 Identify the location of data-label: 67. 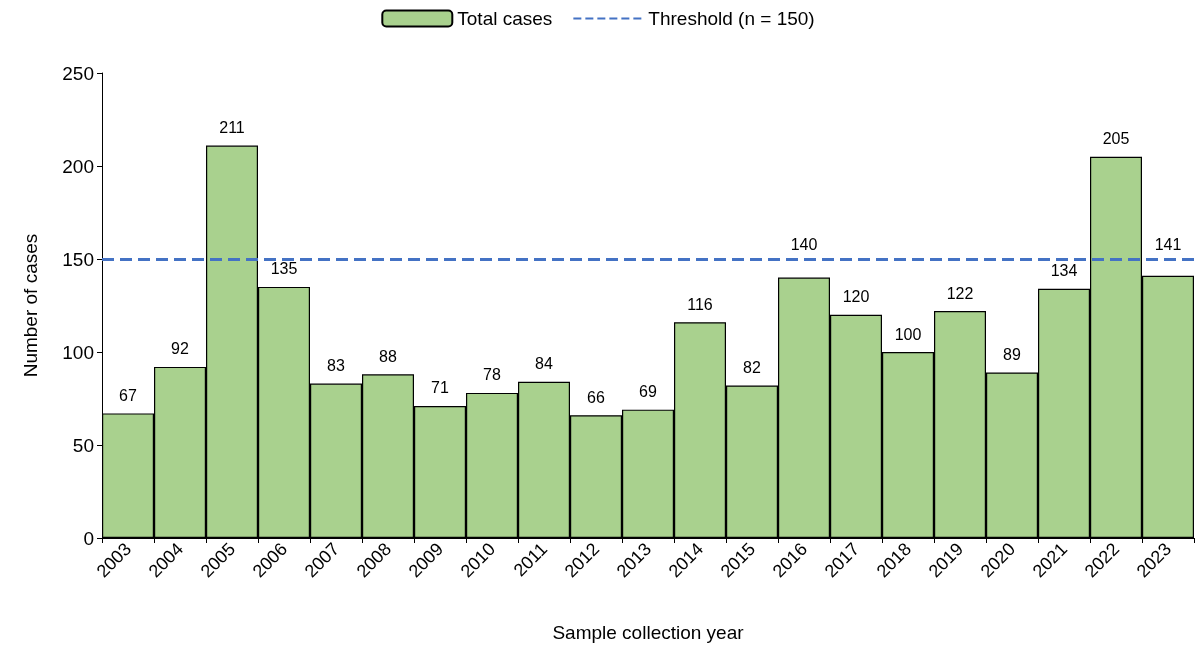
(128, 395).